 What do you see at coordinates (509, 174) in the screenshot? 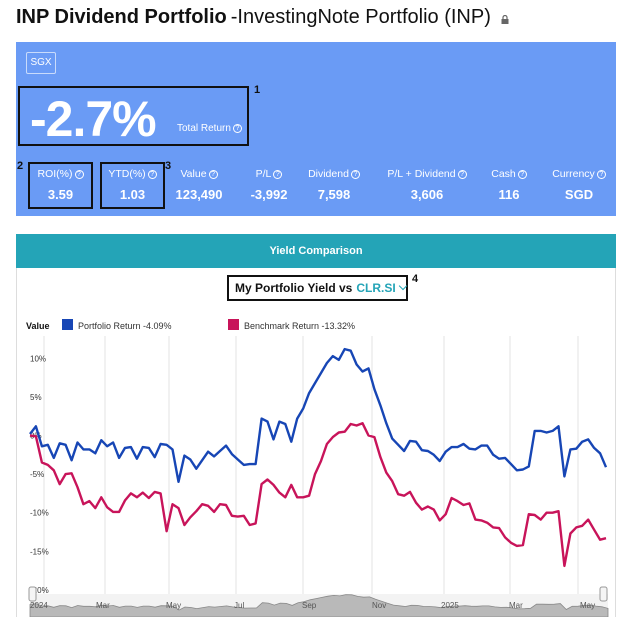
I see `metric-label: Cash?` at bounding box center [509, 174].